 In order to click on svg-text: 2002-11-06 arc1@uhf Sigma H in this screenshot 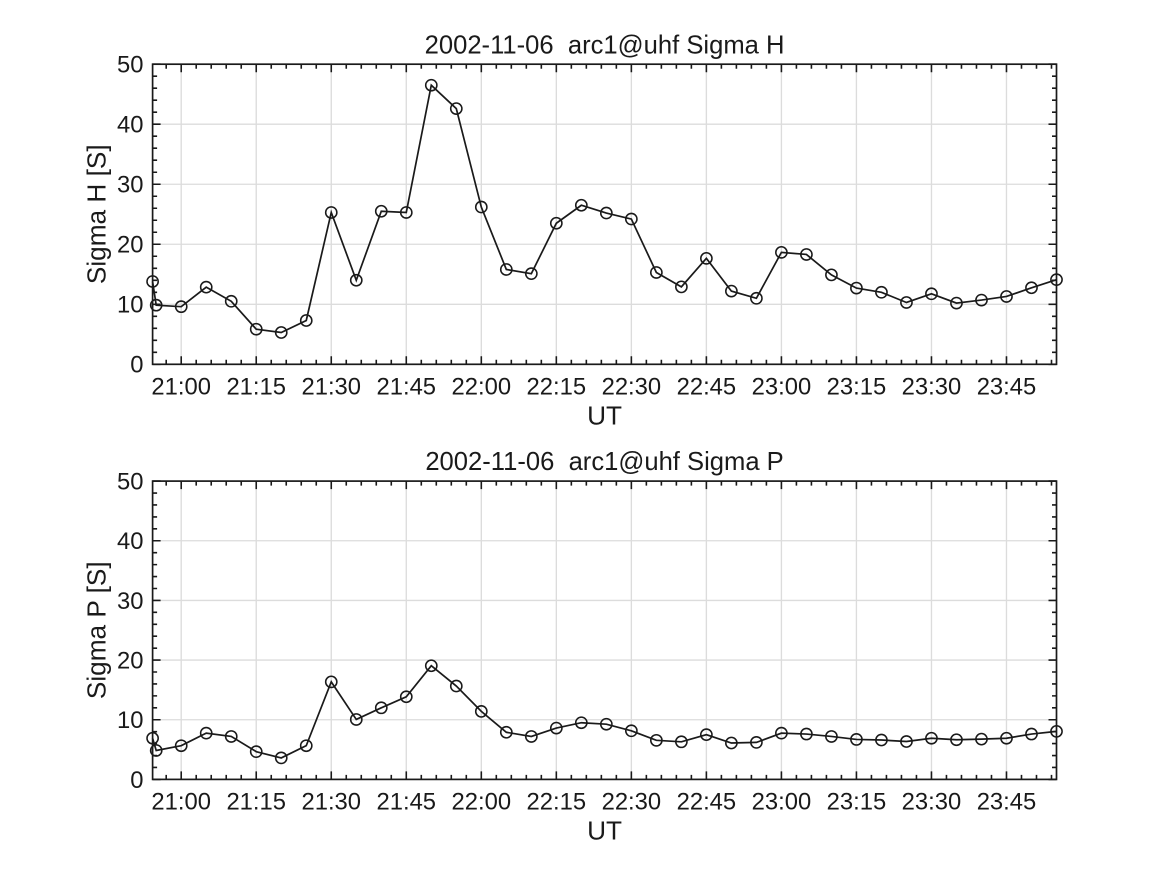, I will do `click(605, 45)`.